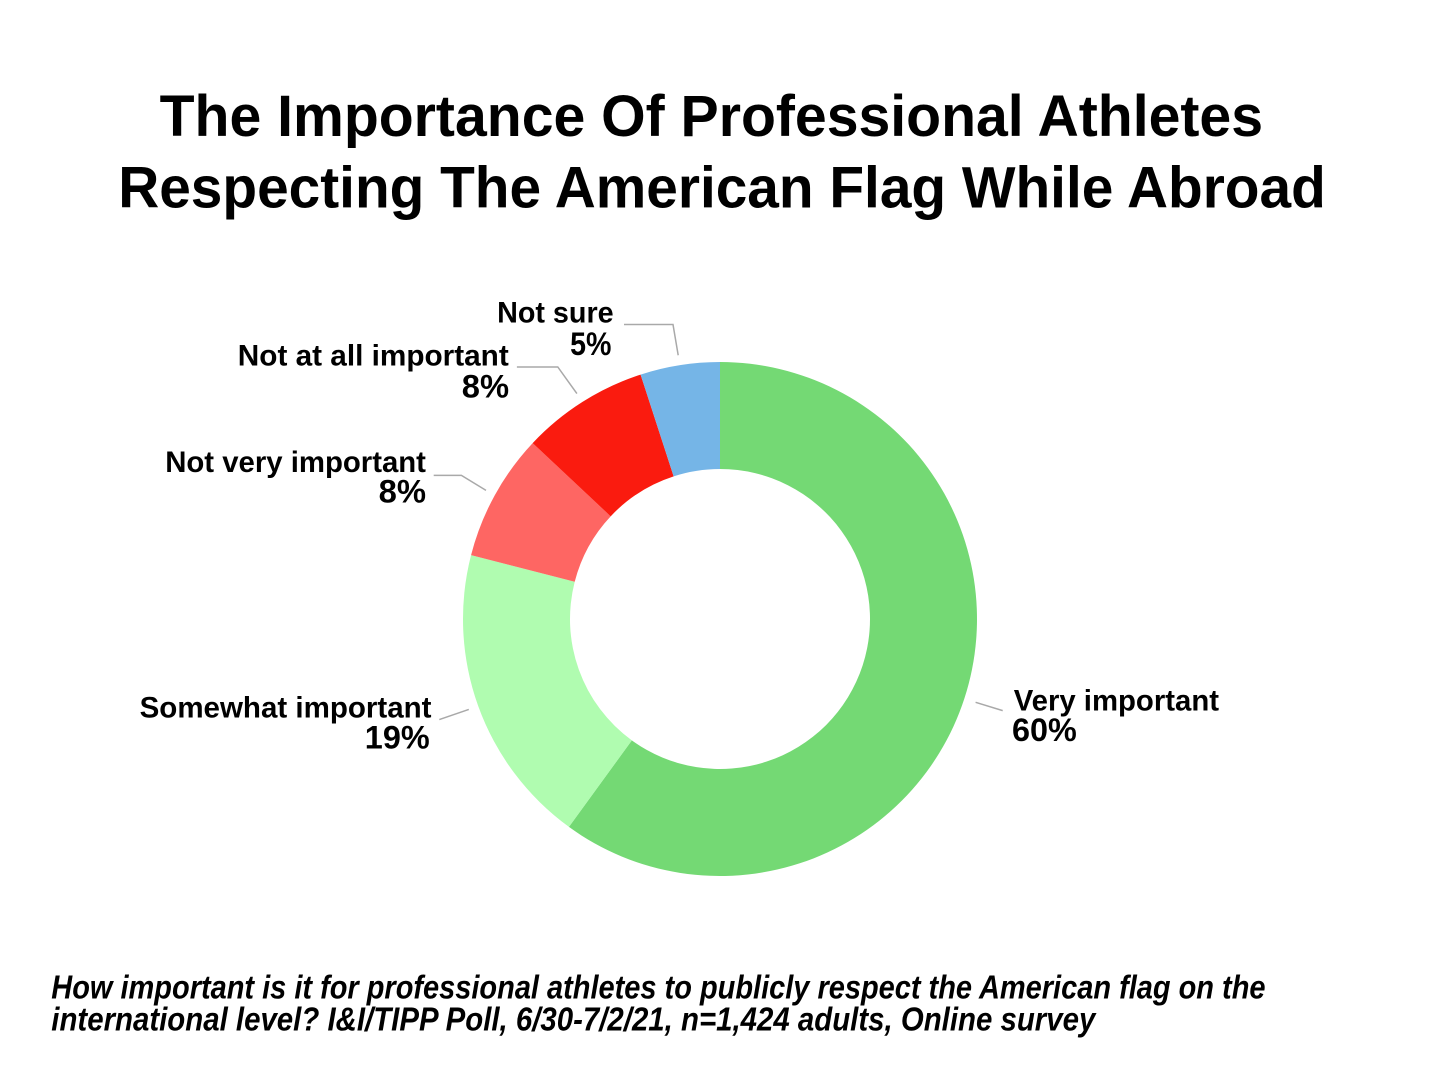  What do you see at coordinates (286, 707) in the screenshot?
I see `svg-text: Somewhat important` at bounding box center [286, 707].